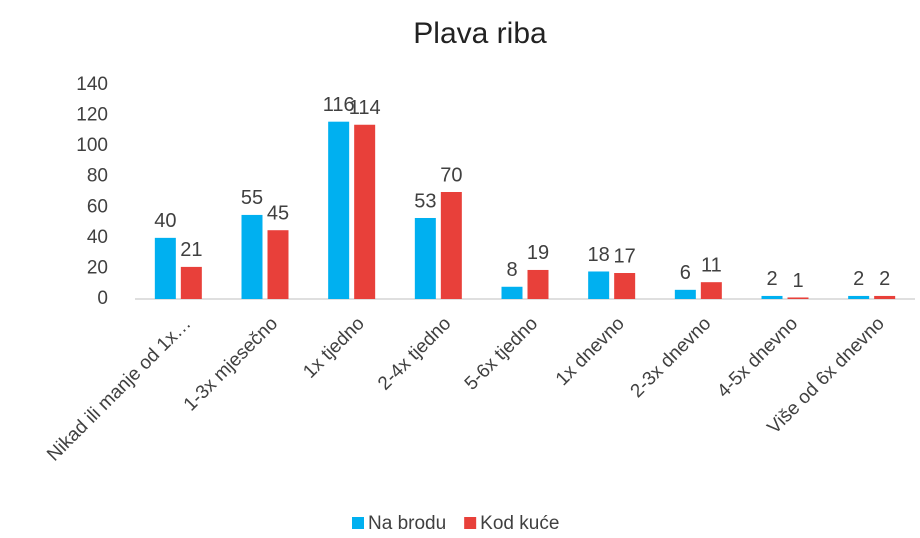 Image resolution: width=920 pixels, height=538 pixels. I want to click on data-label: 18, so click(599, 255).